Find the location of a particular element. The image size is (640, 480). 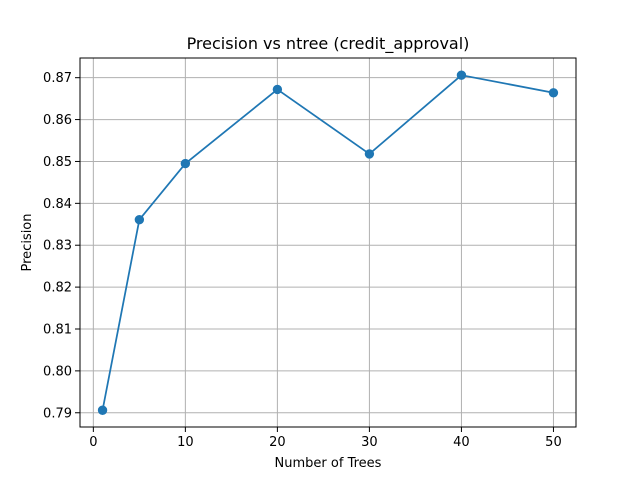

y-tick-label: 0.87 is located at coordinates (57, 78).